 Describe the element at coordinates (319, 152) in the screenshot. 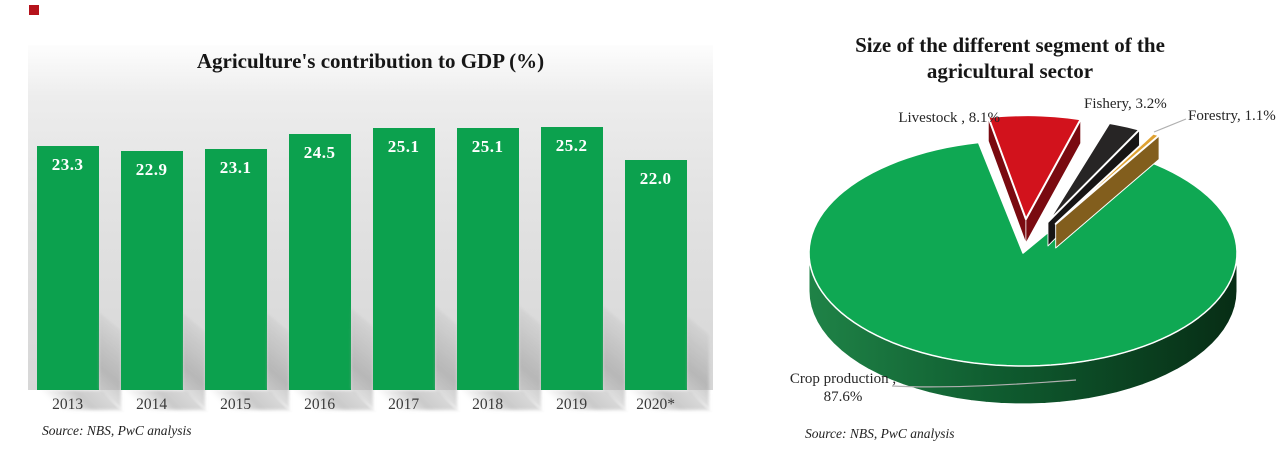

I see `bar-value-label: 24.5` at that location.